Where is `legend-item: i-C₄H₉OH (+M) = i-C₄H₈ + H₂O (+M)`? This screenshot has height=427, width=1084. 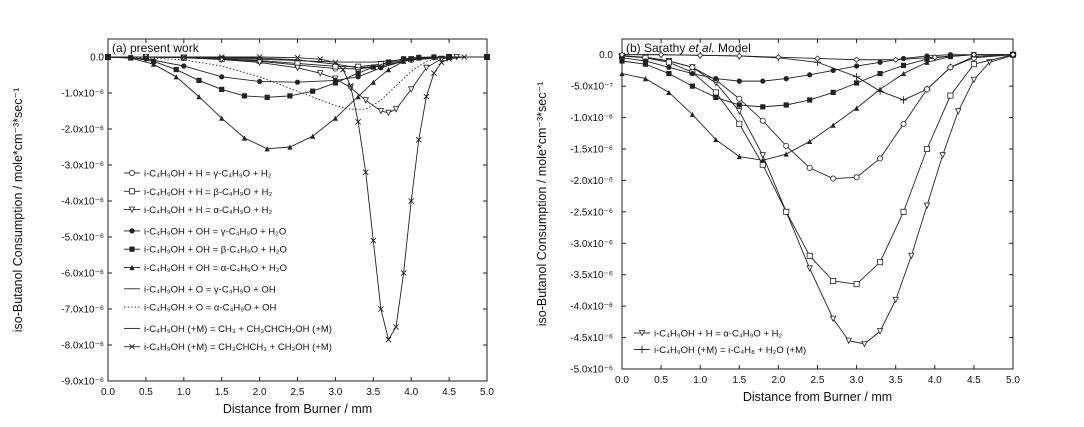 legend-item: i-C₄H₉OH (+M) = i-C₄H₈ + H₂O (+M) is located at coordinates (720, 350).